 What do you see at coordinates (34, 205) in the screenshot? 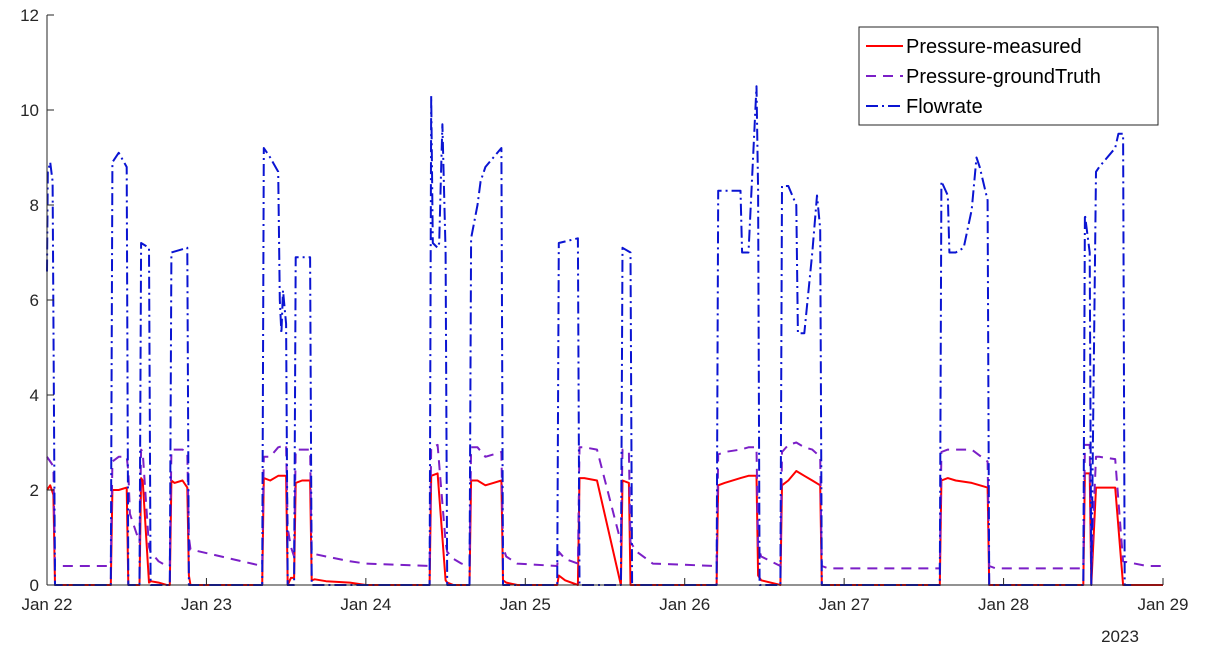
I see `y-tick-label: 8` at bounding box center [34, 205].